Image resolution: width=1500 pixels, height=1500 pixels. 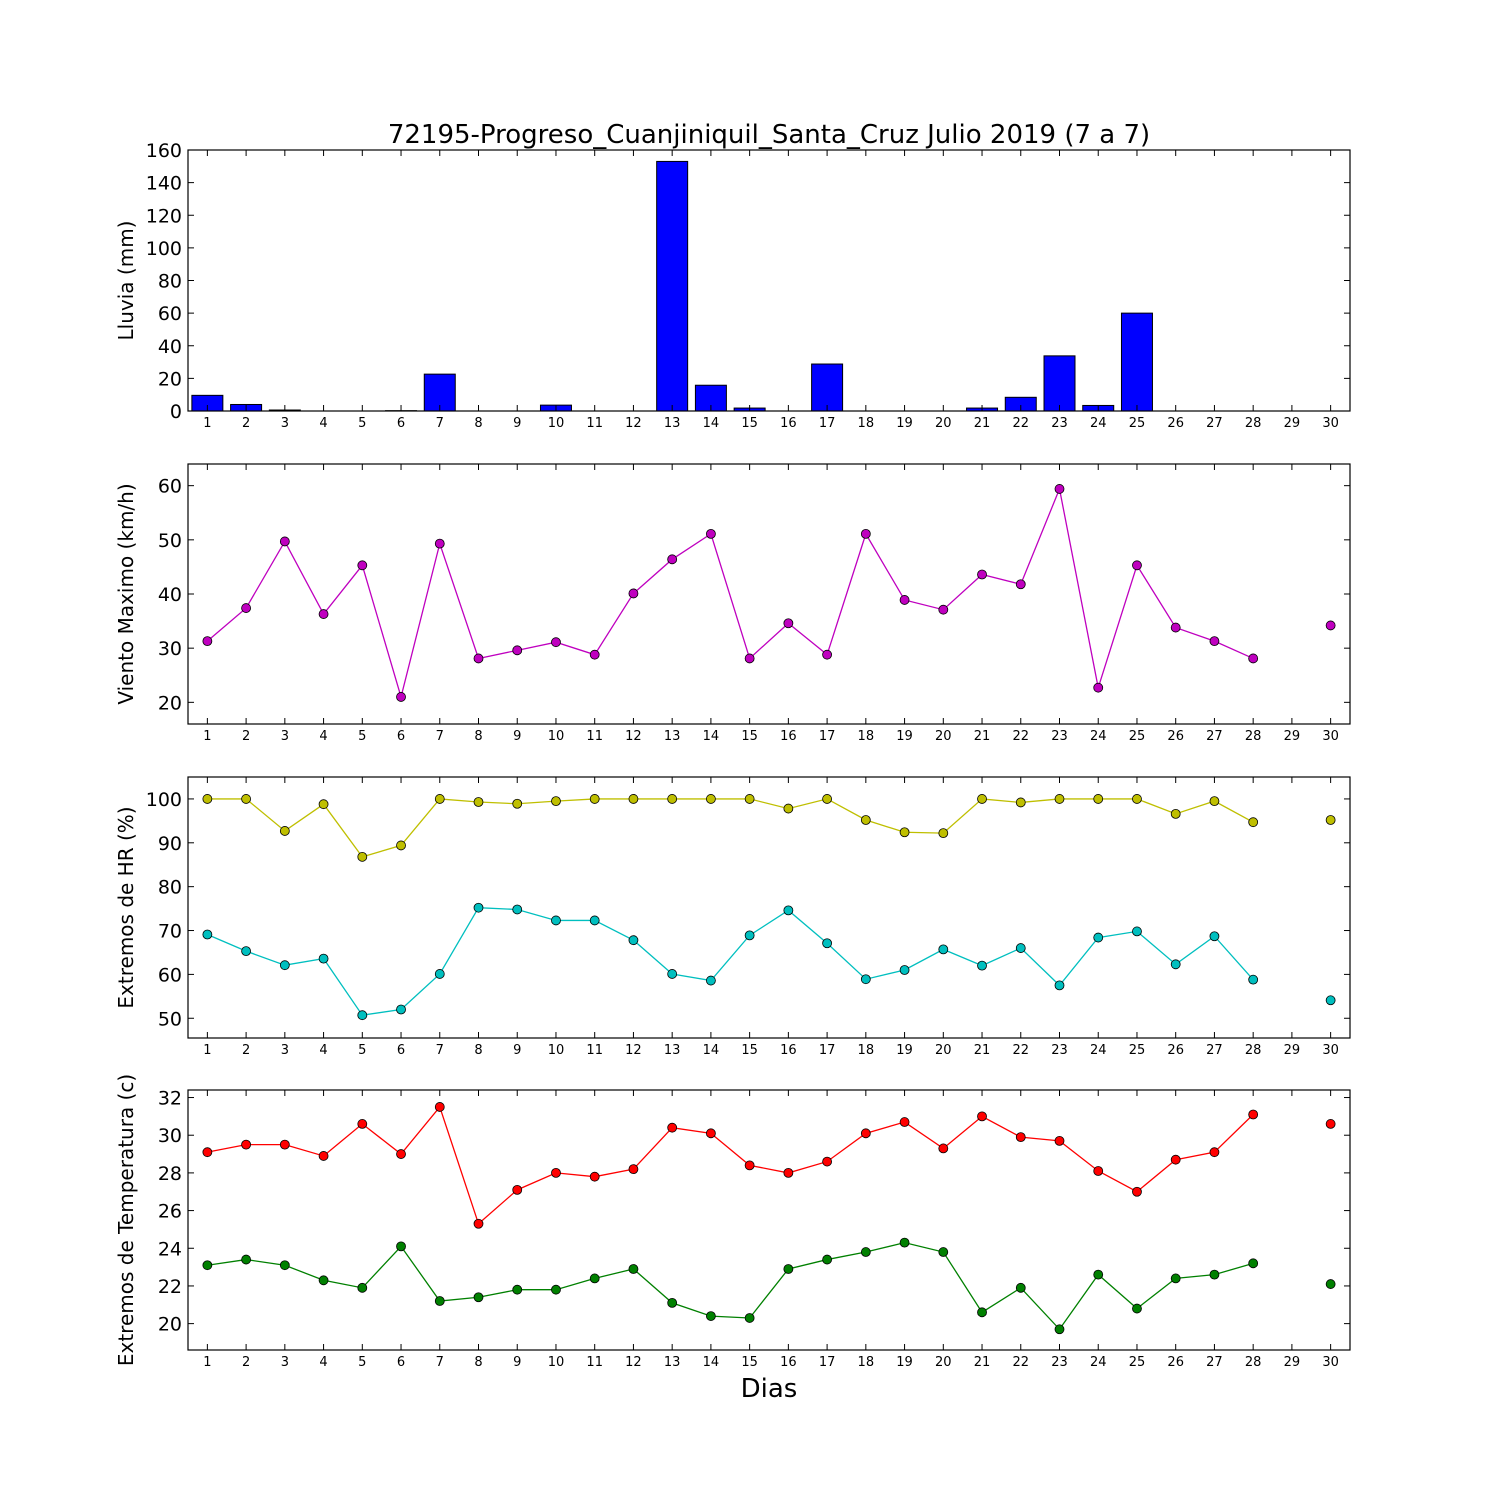 I want to click on y-tick-label: 60, so click(x=170, y=314).